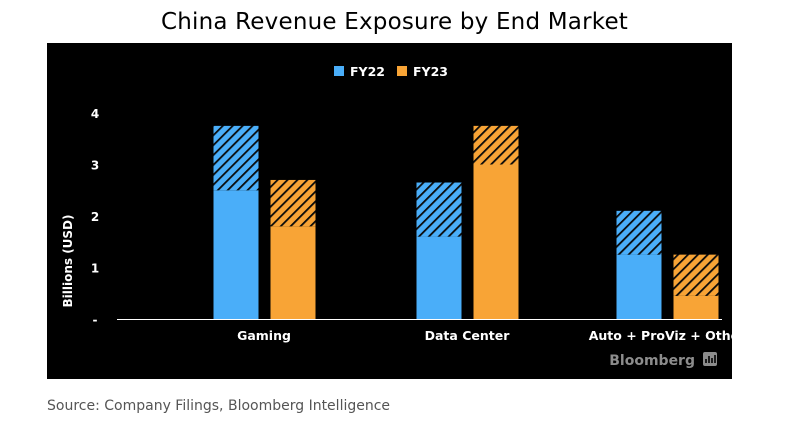  I want to click on legend: FY22 FY23, so click(391, 71).